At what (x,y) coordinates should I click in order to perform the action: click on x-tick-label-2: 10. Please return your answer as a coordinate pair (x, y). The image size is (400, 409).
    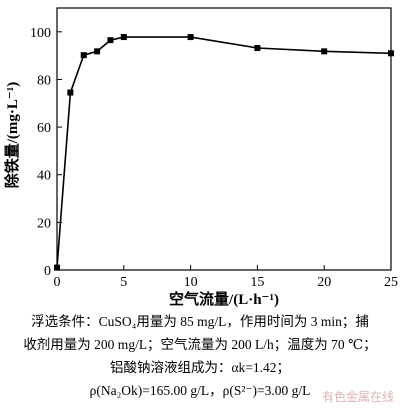
    Looking at the image, I should click on (191, 282).